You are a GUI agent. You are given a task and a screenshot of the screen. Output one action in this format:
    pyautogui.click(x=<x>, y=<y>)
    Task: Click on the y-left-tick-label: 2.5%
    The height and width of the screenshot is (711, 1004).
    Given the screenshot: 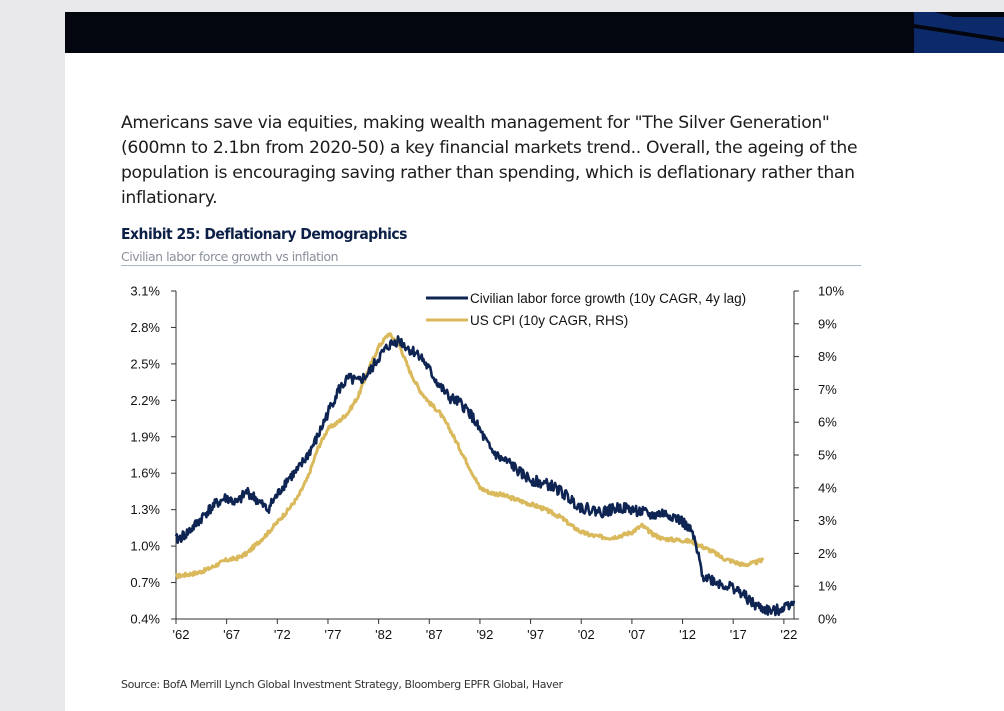 What is the action you would take?
    pyautogui.click(x=145, y=363)
    